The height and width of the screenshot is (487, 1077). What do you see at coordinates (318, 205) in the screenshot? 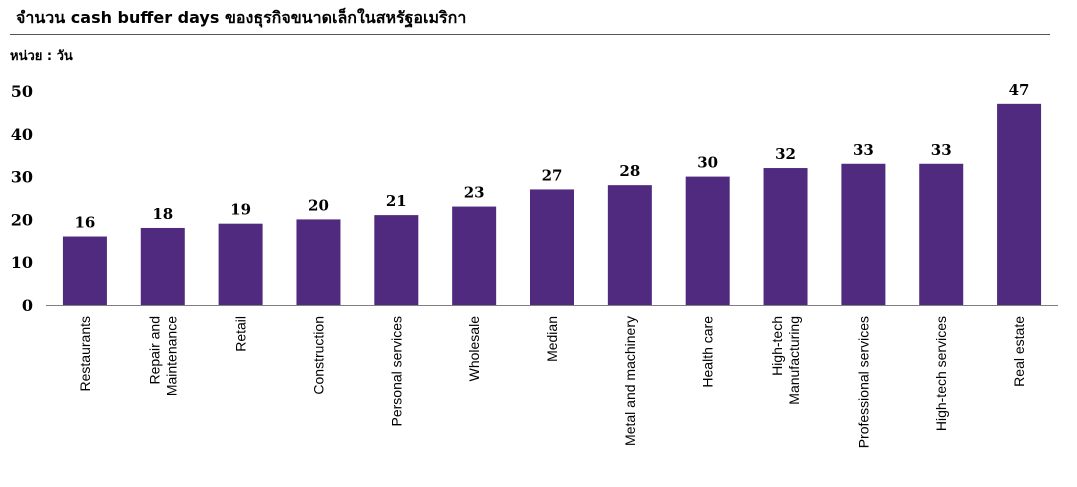
I see `data-label: 20` at bounding box center [318, 205].